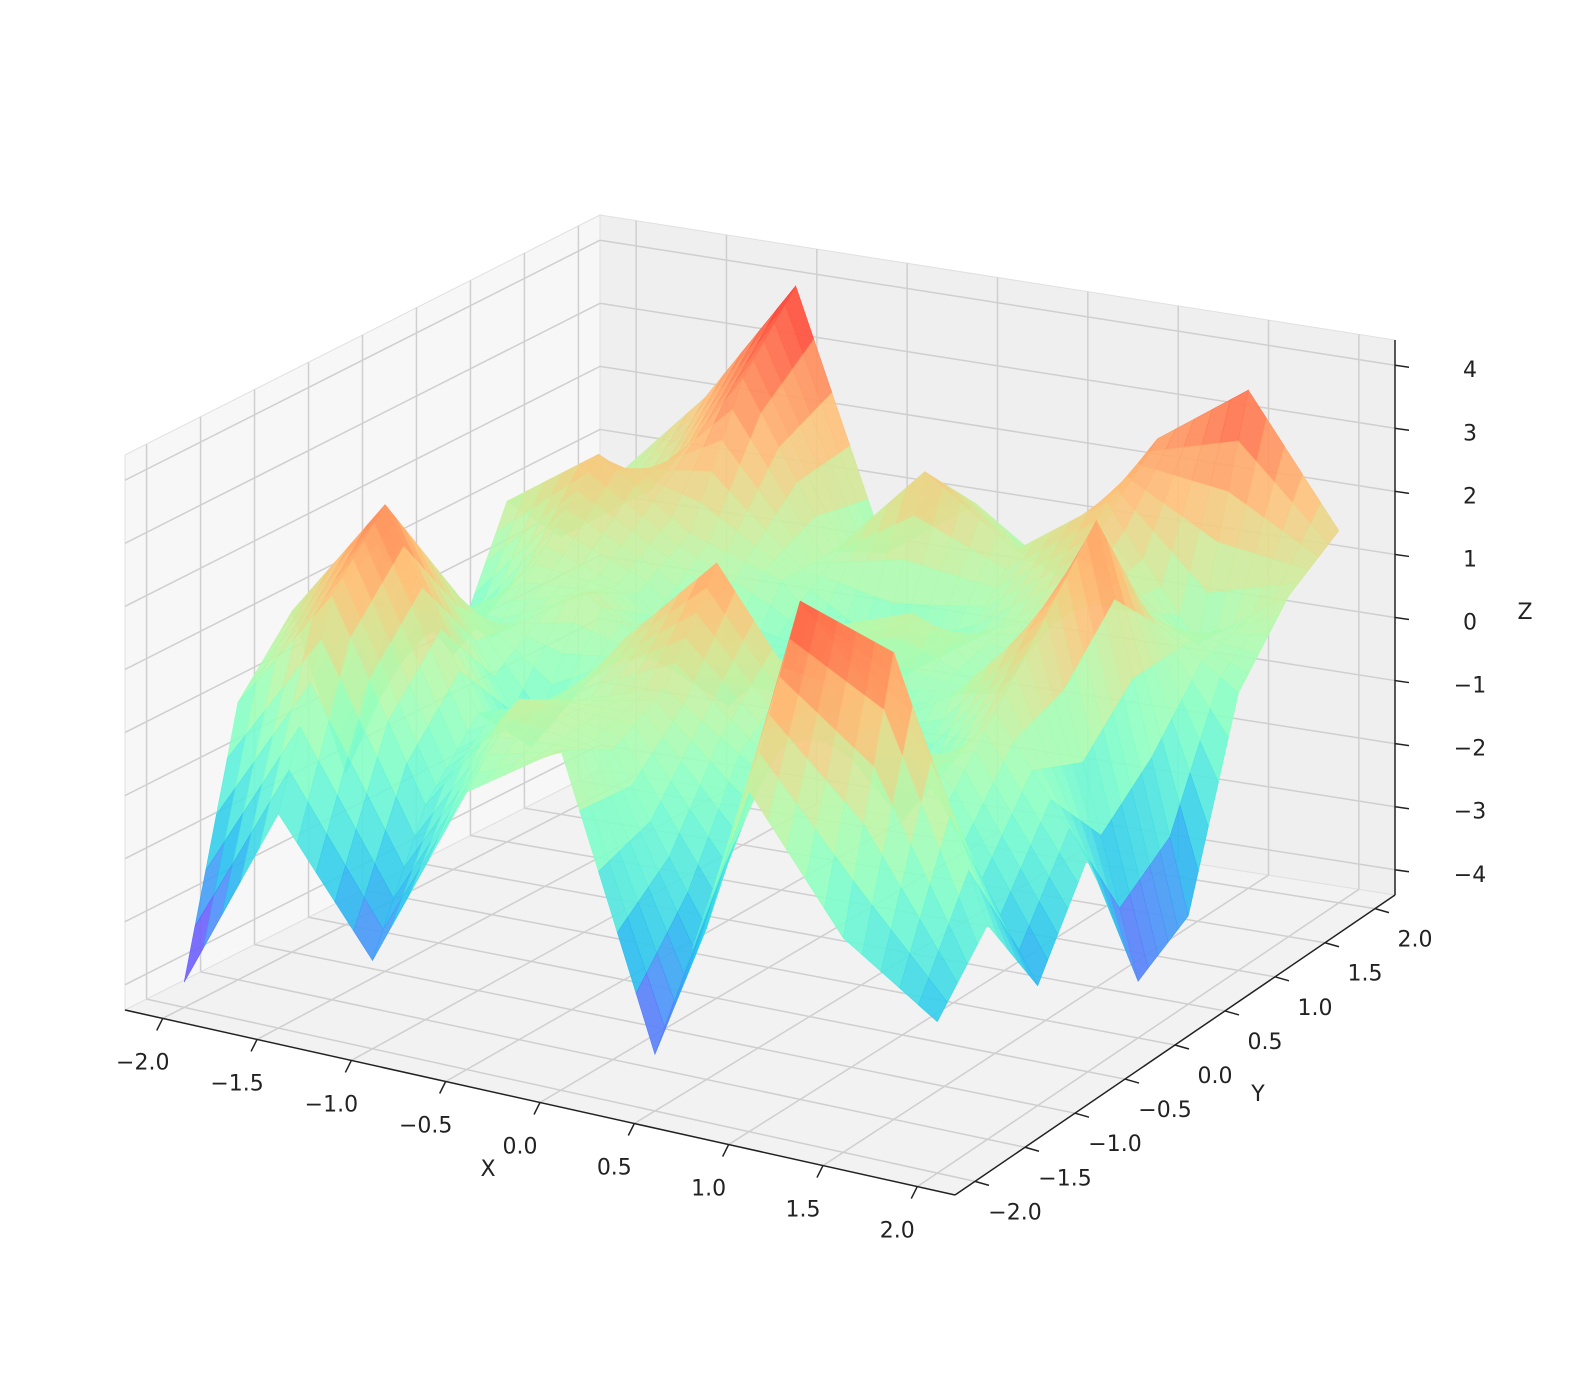 This screenshot has height=1398, width=1578. I want to click on x-tick-label: −1.5, so click(236, 1083).